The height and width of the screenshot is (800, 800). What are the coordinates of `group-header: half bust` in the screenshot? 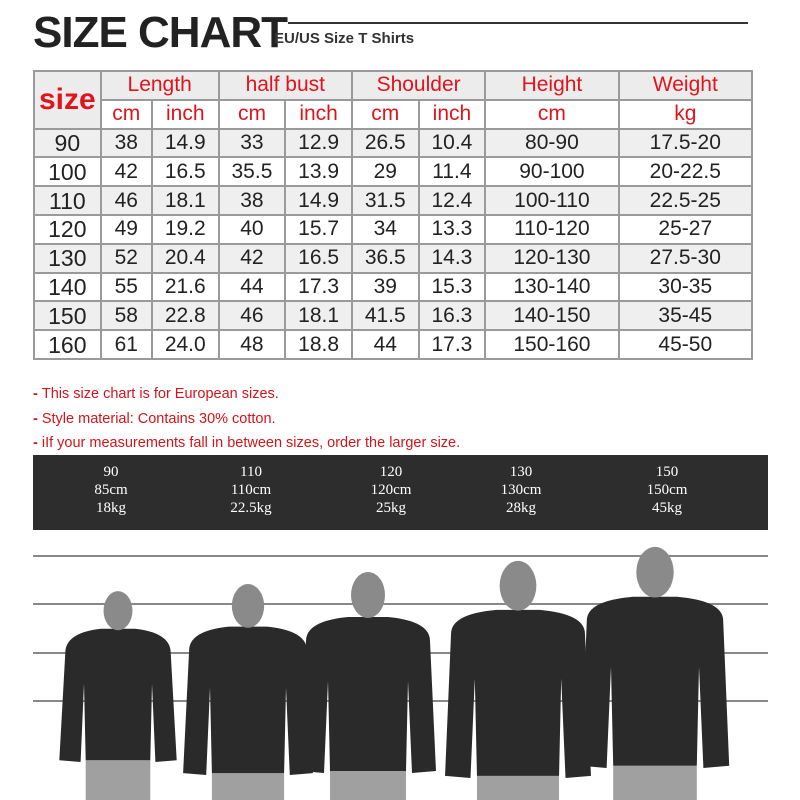 It's located at (285, 85).